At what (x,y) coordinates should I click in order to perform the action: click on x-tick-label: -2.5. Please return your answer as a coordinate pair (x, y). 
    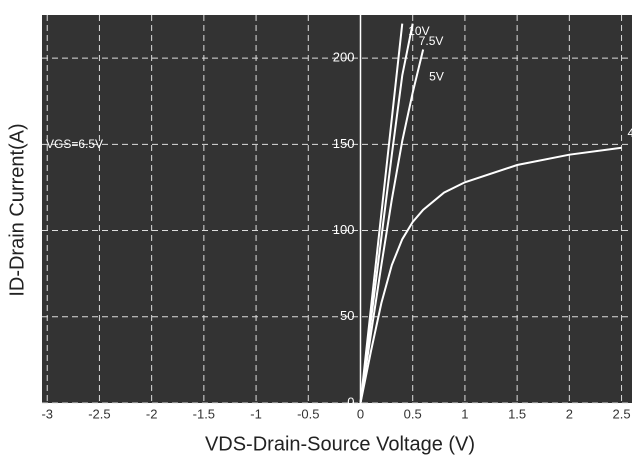
    Looking at the image, I should click on (99, 413).